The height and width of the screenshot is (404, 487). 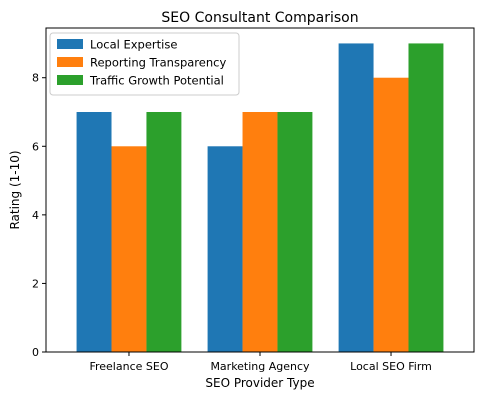 What do you see at coordinates (156, 81) in the screenshot?
I see `legend-label: Traffic Growth Potential` at bounding box center [156, 81].